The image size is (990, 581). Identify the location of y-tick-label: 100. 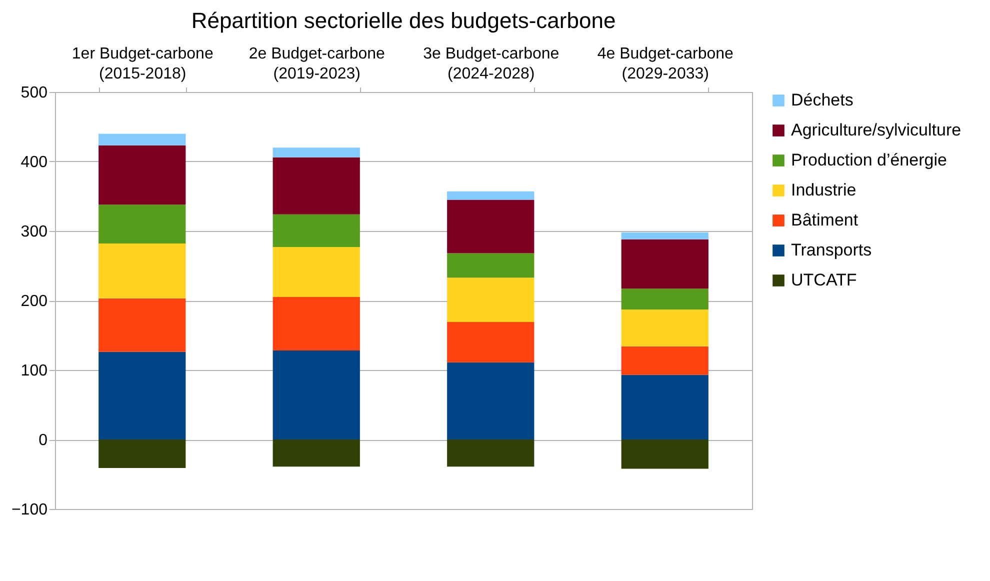
(34, 371).